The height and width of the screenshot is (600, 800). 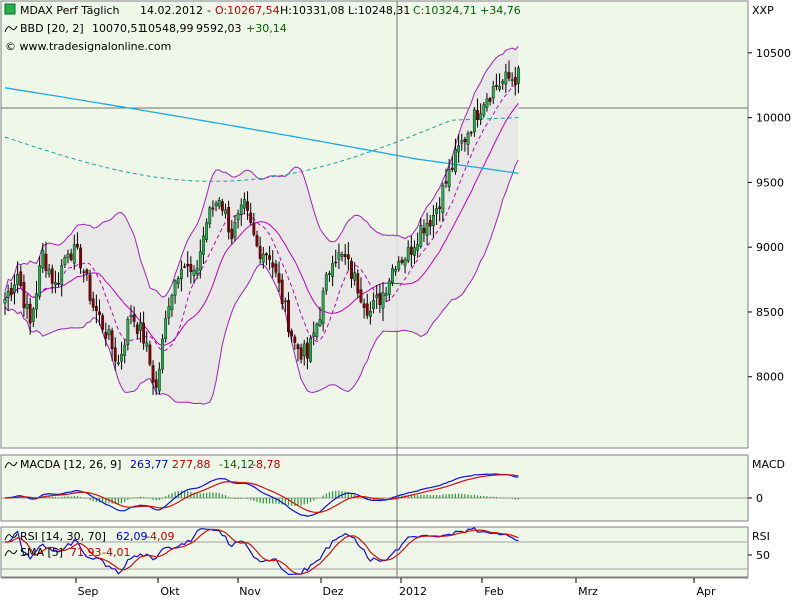 What do you see at coordinates (770, 247) in the screenshot?
I see `price-tick-label: 9000` at bounding box center [770, 247].